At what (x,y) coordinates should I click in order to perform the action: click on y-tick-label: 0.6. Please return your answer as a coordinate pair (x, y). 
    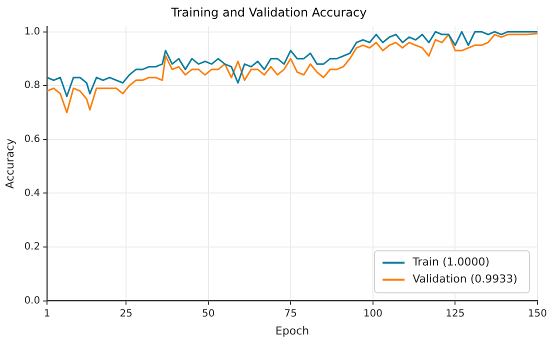
    Looking at the image, I should click on (32, 139).